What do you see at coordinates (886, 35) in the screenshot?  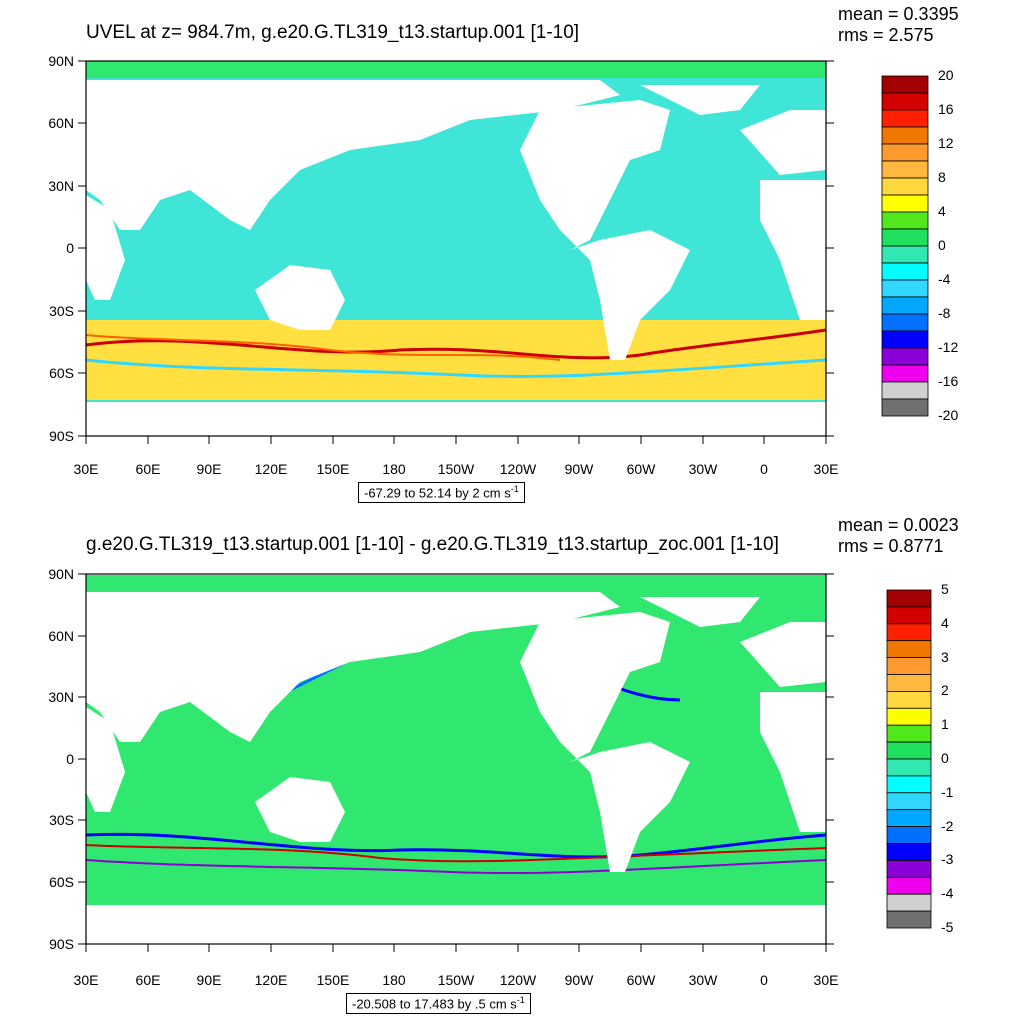 I see `panel1-rms: rms = 2.575` at bounding box center [886, 35].